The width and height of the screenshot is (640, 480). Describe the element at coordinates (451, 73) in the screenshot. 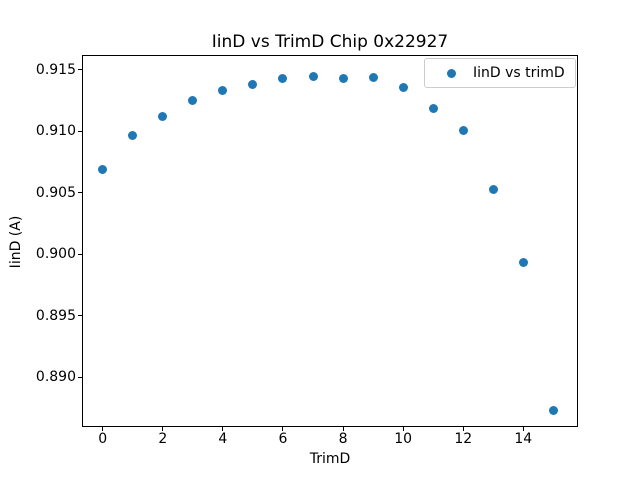

I see `legend-marker-icon` at that location.